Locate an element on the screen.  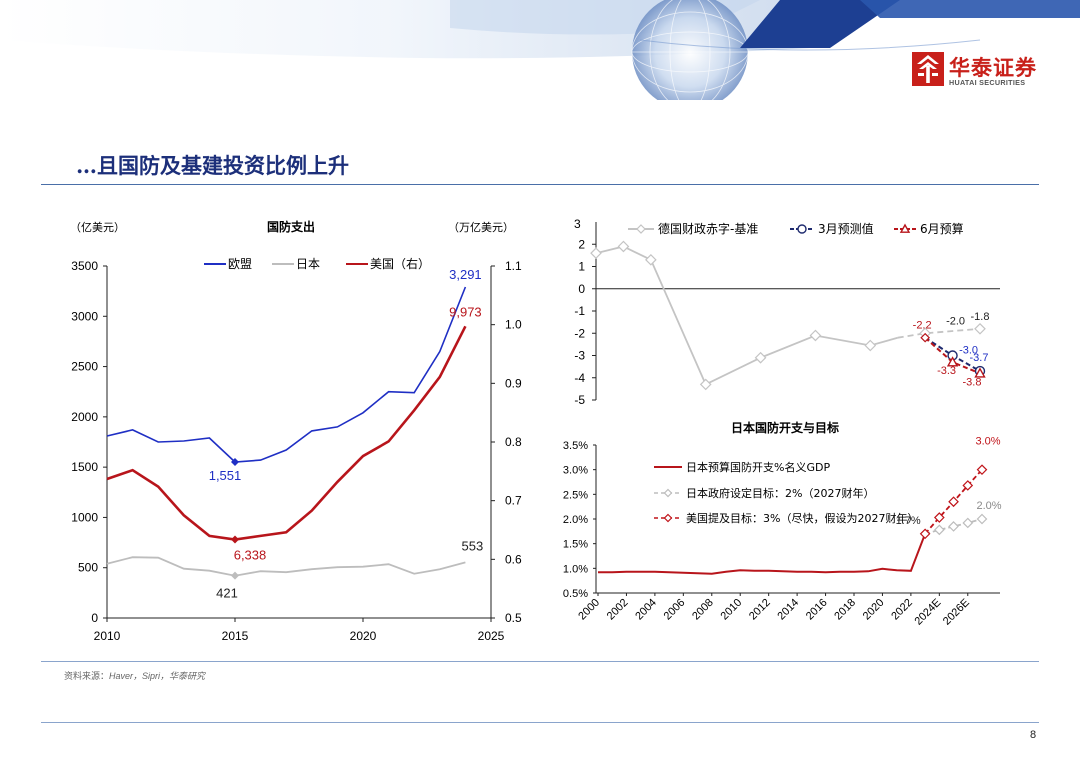
y-tick-label: 3500 is located at coordinates (84, 266).